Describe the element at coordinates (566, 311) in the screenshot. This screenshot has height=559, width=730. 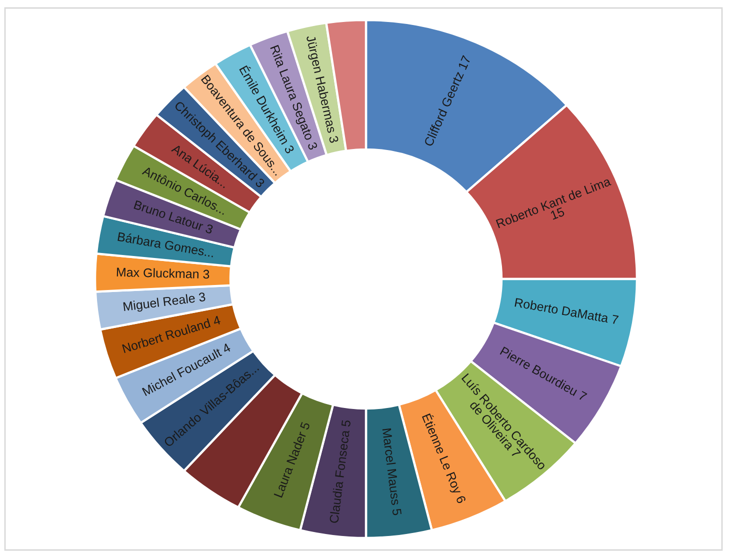
I see `slice-label: Roberto DaMatta 7` at that location.